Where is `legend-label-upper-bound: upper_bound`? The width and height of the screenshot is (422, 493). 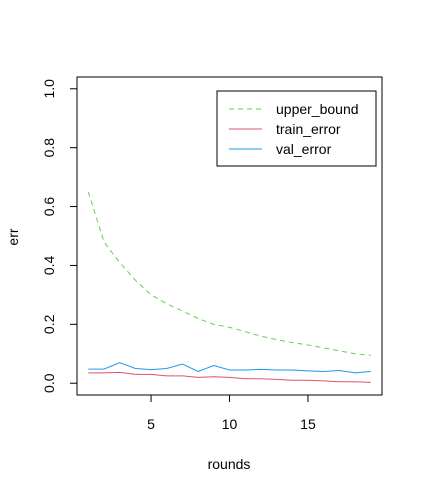
legend-label-upper-bound: upper_bound is located at coordinates (317, 109).